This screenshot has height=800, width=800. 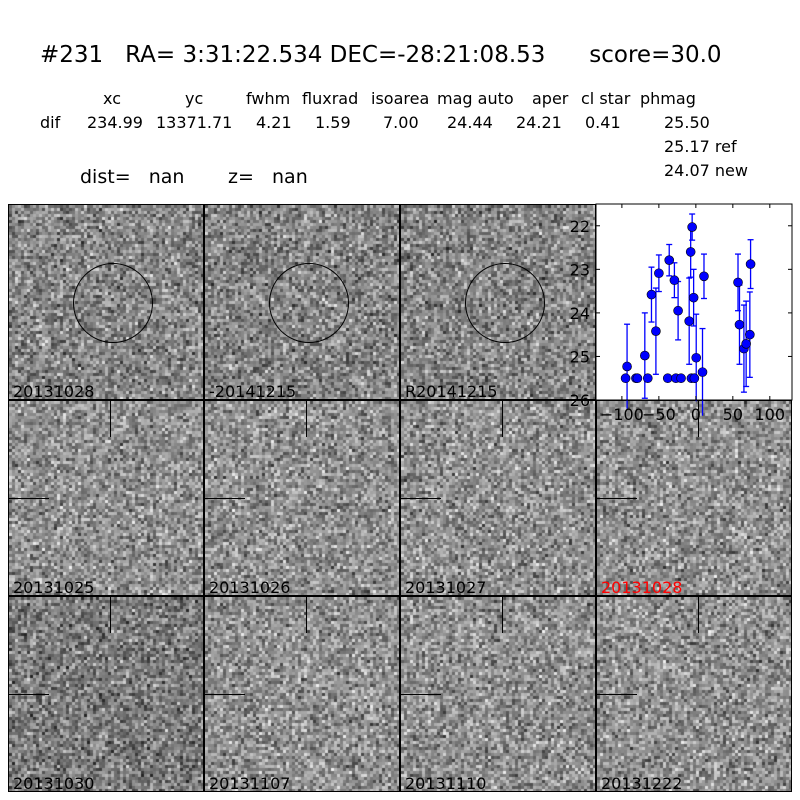 What do you see at coordinates (622, 414) in the screenshot?
I see `x-tick-label: −100` at bounding box center [622, 414].